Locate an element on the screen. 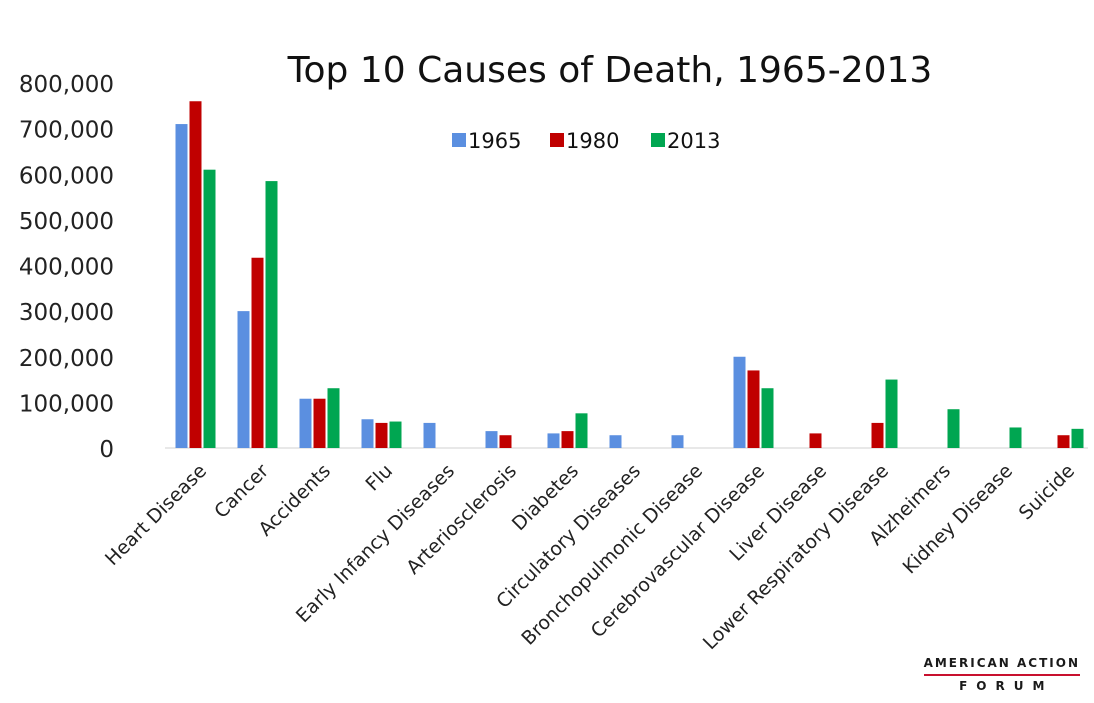 This screenshot has height=703, width=1094. y-tick-label: 100,000 is located at coordinates (66, 404).